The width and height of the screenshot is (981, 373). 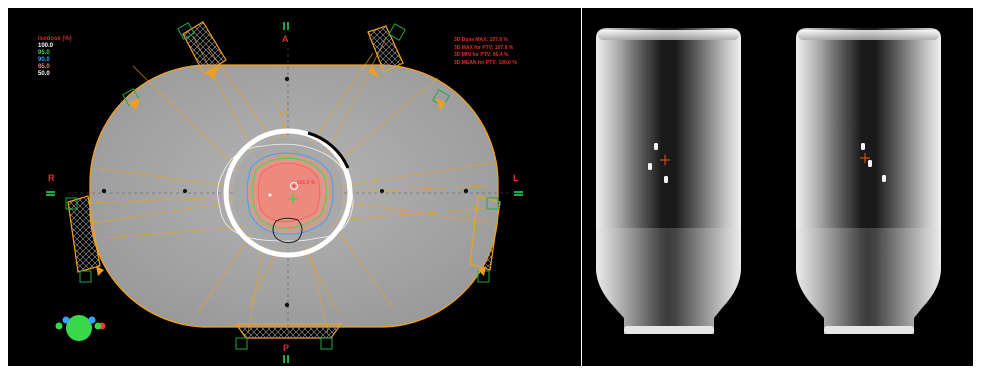 What do you see at coordinates (293, 199) in the screenshot?
I see `isocenter-cross` at bounding box center [293, 199].